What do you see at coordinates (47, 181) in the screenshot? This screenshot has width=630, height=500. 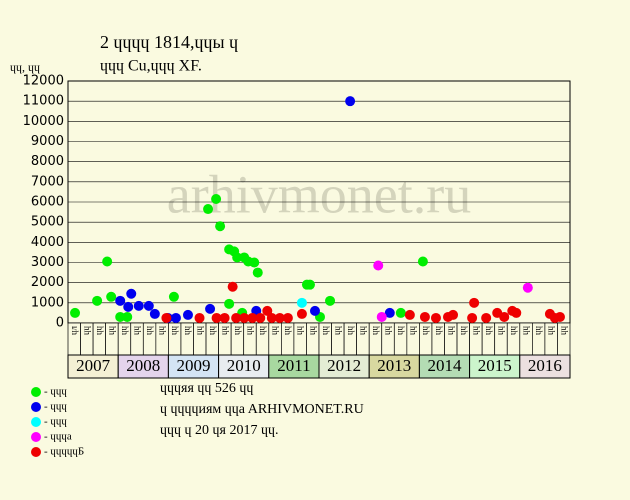 I see `y-tick-label: 7000` at bounding box center [47, 181].